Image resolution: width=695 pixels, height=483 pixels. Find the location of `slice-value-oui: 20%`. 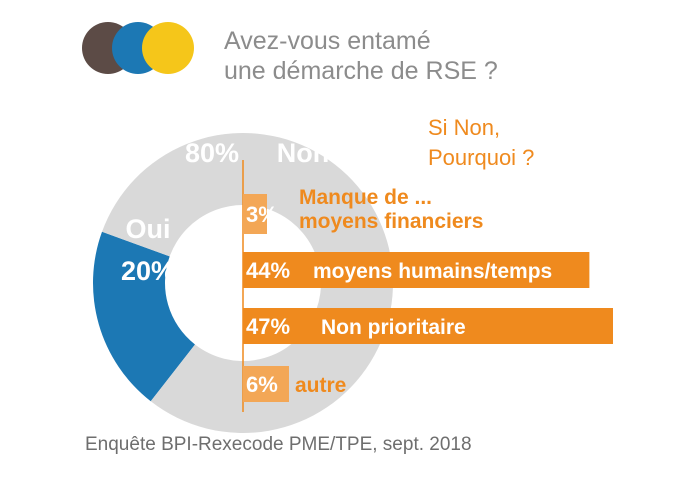

slice-value-oui: 20% is located at coordinates (148, 271).